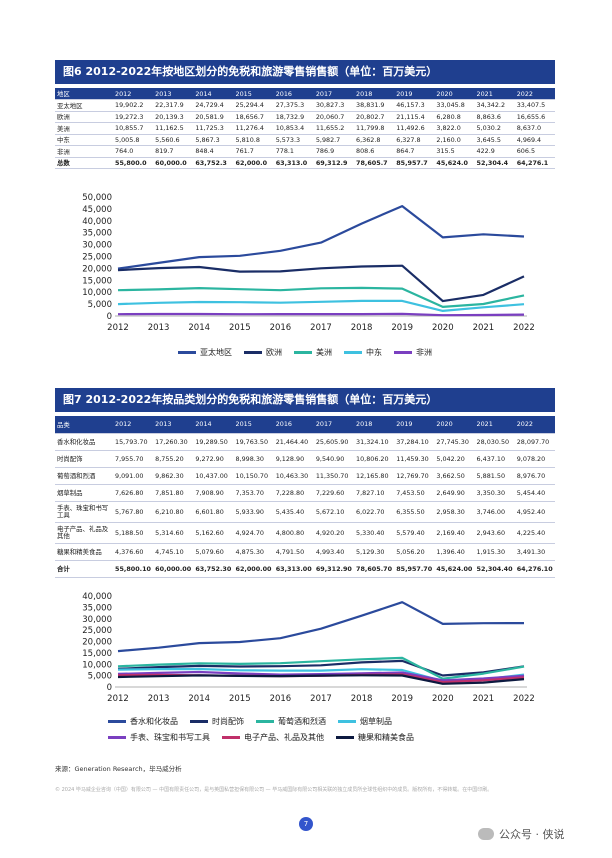 This screenshot has height=858, width=612. What do you see at coordinates (414, 117) in the screenshot?
I see `table-cell: 21,115.4` at bounding box center [414, 117].